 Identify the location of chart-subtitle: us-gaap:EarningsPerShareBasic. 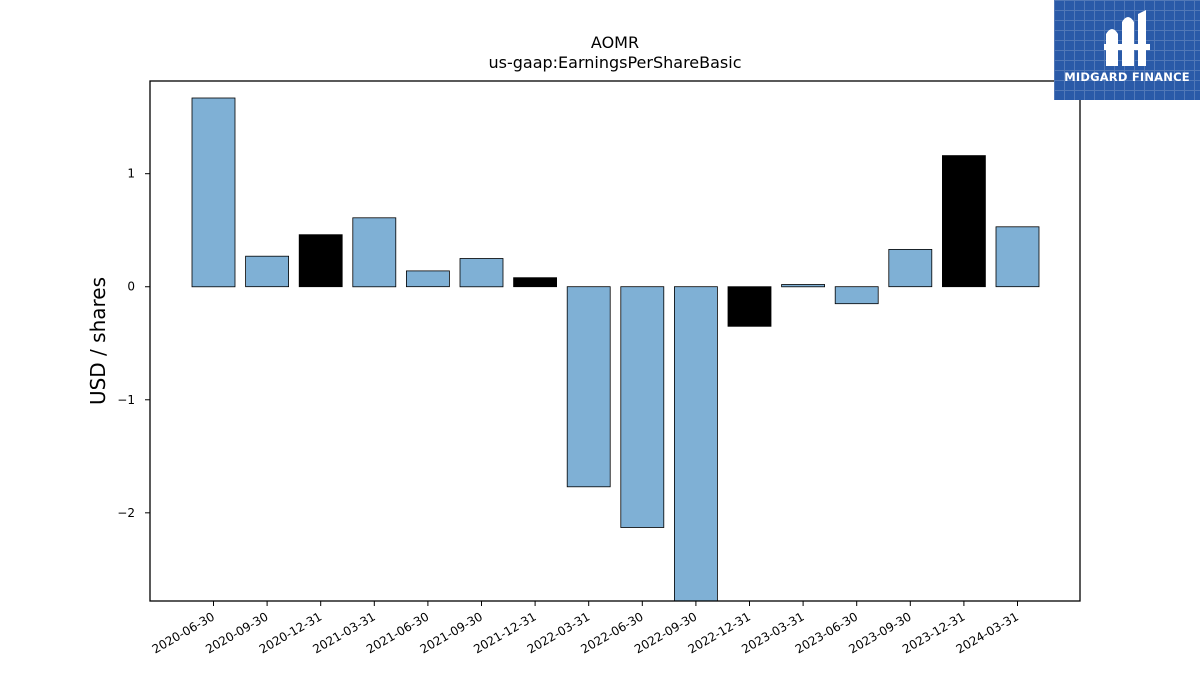
(614, 62).